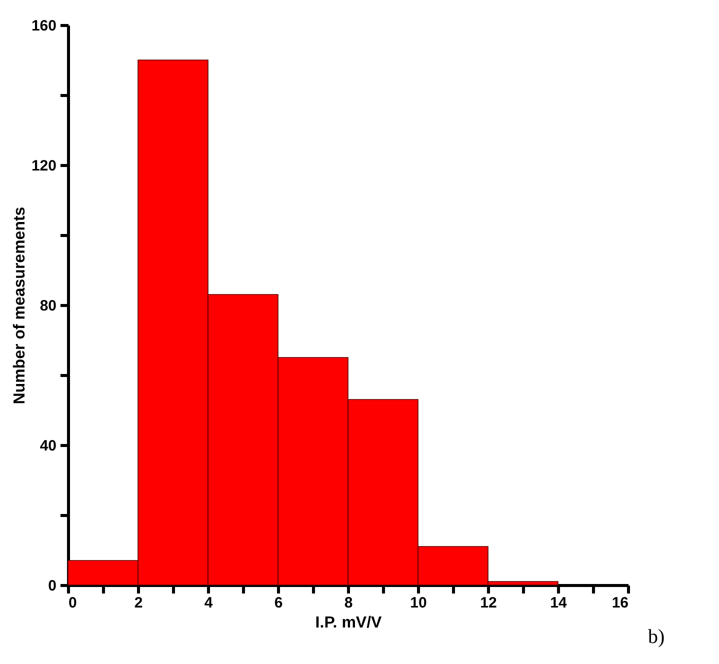 This screenshot has height=664, width=719. What do you see at coordinates (418, 603) in the screenshot?
I see `x-tick-label: 10` at bounding box center [418, 603].